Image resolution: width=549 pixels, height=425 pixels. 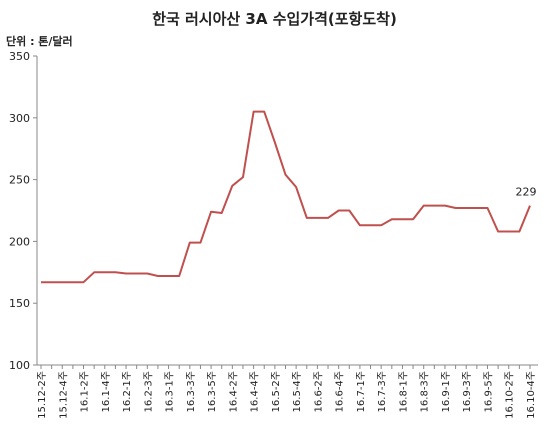 What do you see at coordinates (106, 391) in the screenshot?
I see `x-tick-label: 16.1-4주` at bounding box center [106, 391].